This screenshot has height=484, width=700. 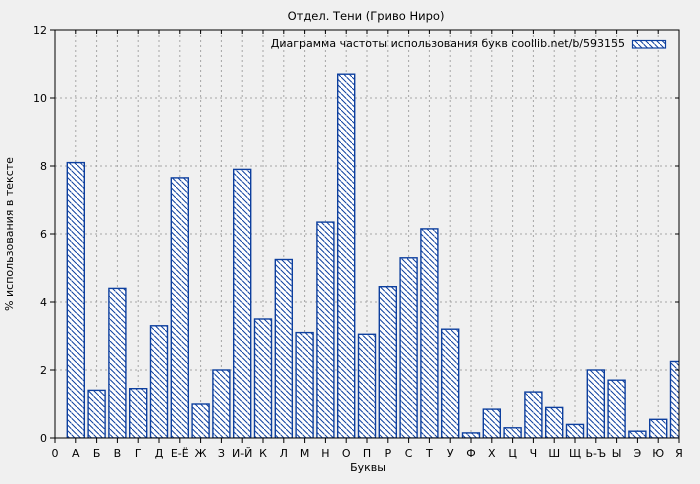 I want to click on y-tick-label: 12, so click(x=40, y=30).